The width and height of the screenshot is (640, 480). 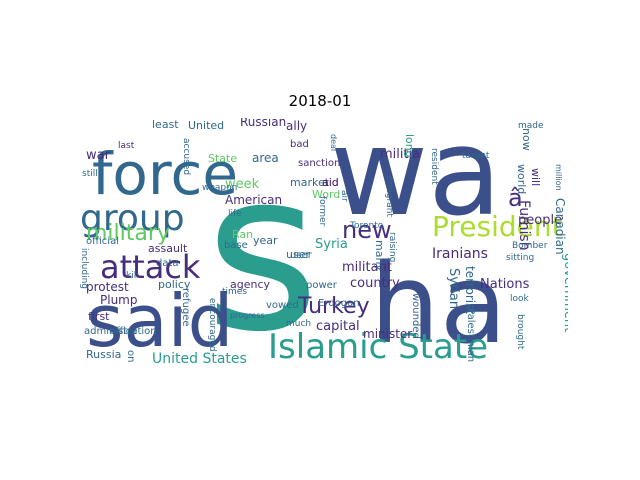 What do you see at coordinates (247, 315) in the screenshot?
I see `word-progress-94: progress` at bounding box center [247, 315].